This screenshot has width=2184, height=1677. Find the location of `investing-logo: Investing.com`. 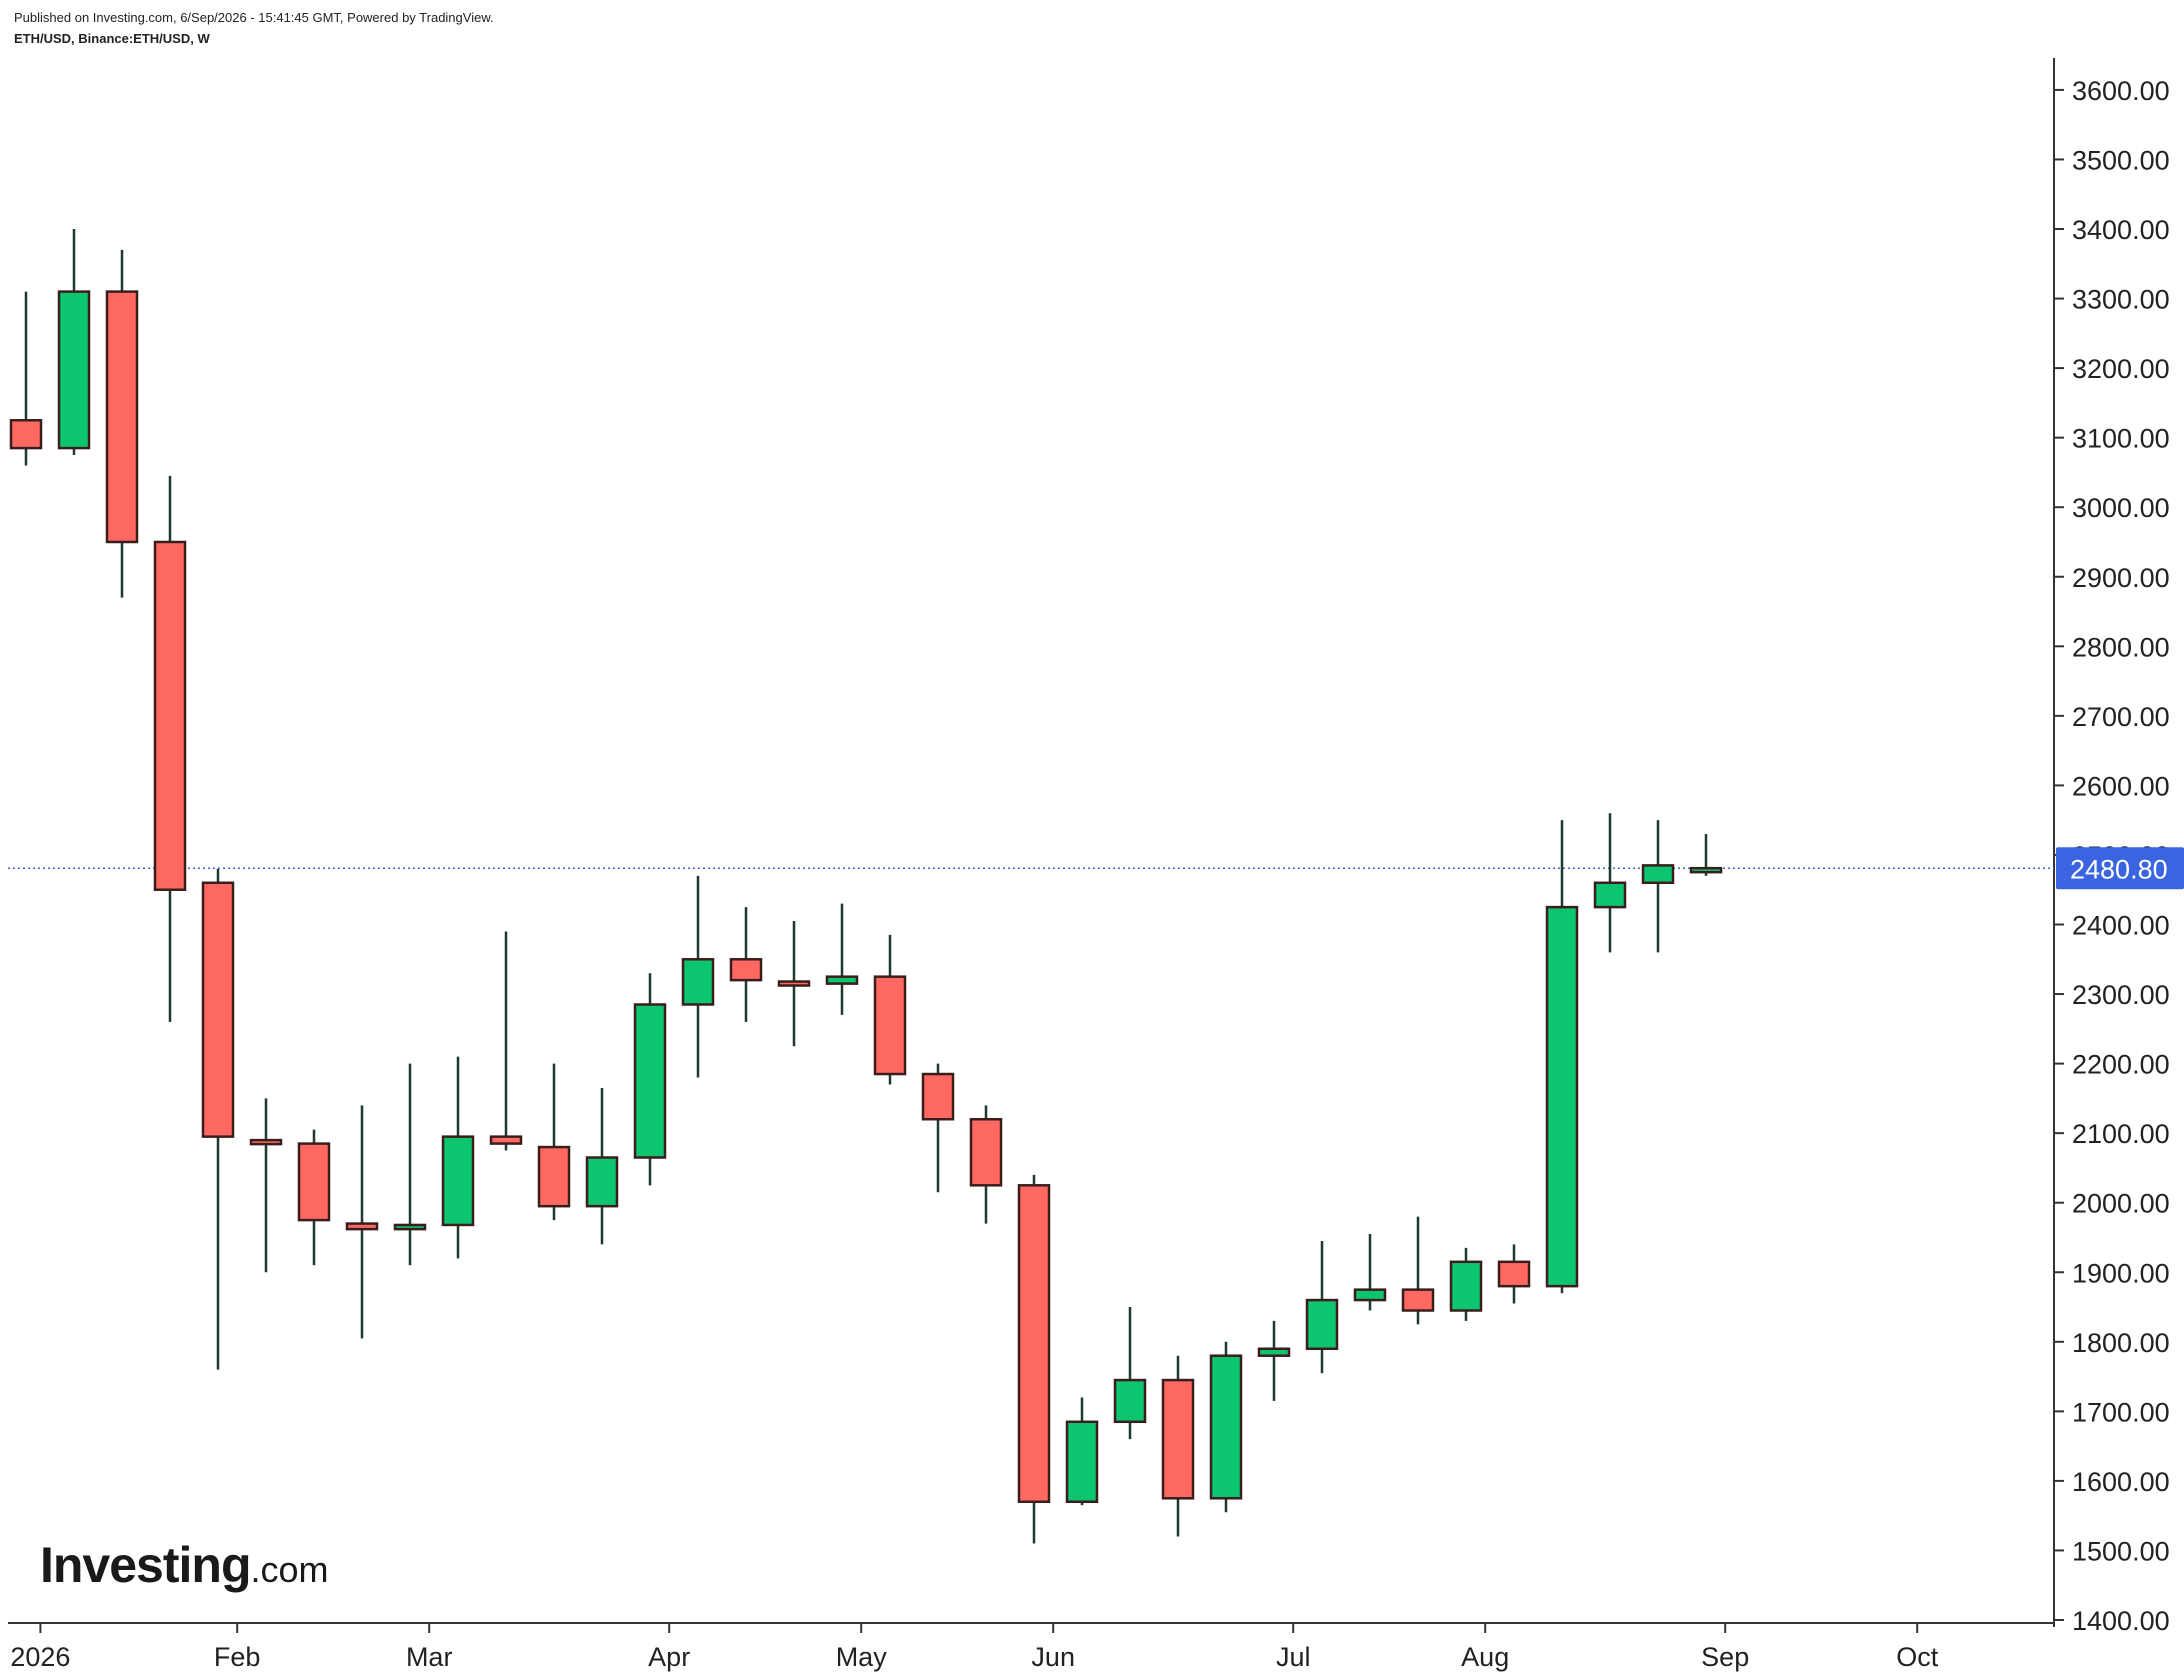

investing-logo: Investing.com is located at coordinates (184, 1565).